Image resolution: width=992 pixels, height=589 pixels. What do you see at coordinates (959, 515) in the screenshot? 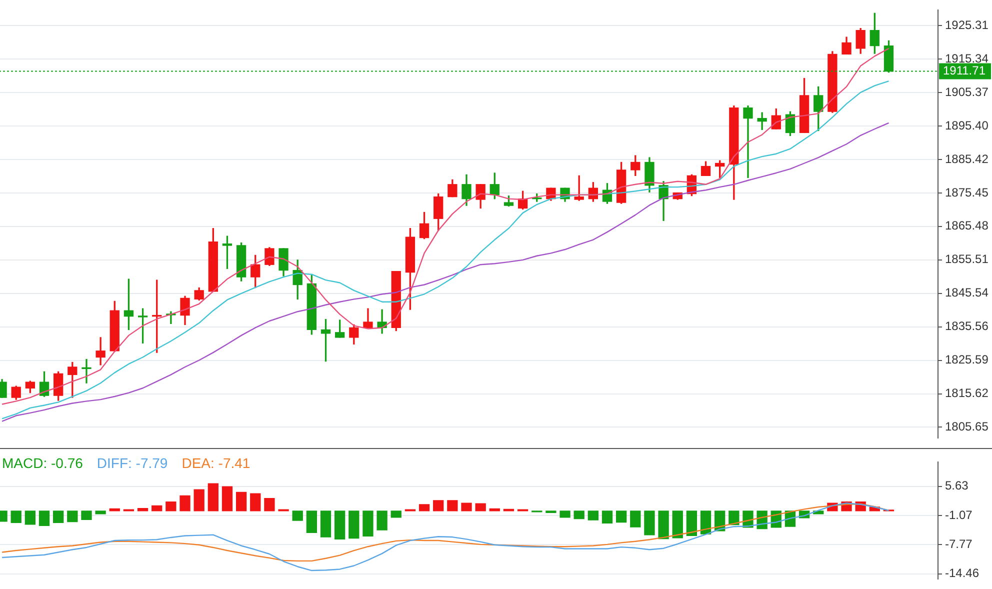
I see `y-tick-label: -1.07` at bounding box center [959, 515].